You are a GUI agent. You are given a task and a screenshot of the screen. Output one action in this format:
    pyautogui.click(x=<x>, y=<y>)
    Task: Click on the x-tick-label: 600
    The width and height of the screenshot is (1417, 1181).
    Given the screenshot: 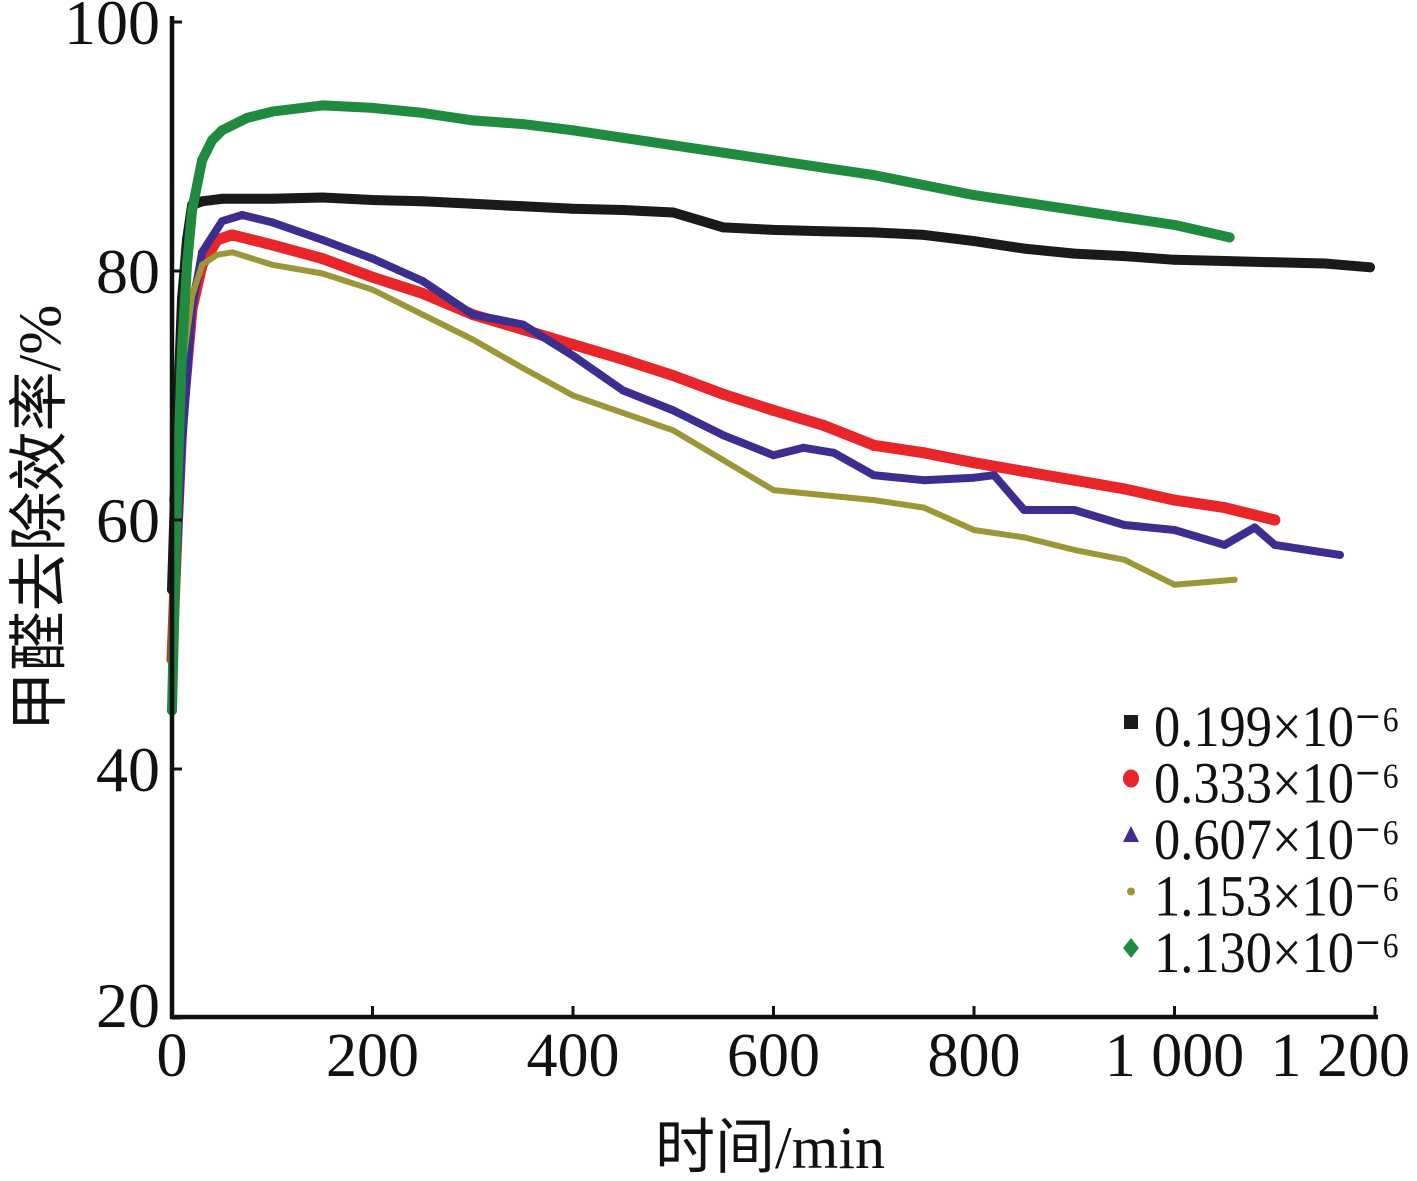 What is the action you would take?
    pyautogui.click(x=773, y=1056)
    